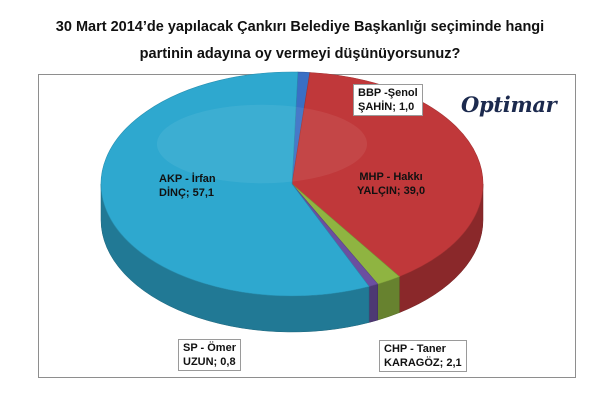 This screenshot has width=600, height=400. Describe the element at coordinates (423, 363) in the screenshot. I see `data-label-chp-line-2: KARAGÖZ; 2,1` at that location.